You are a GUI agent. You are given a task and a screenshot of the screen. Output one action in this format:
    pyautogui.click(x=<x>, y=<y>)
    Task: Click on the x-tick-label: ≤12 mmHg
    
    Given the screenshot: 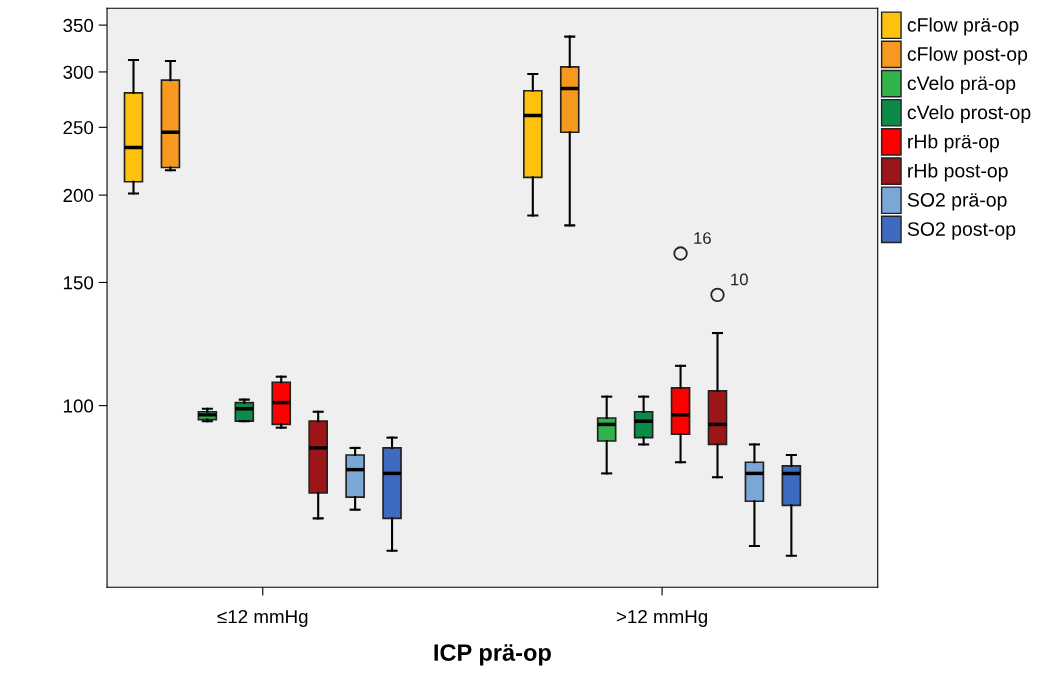 What is the action you would take?
    pyautogui.click(x=262, y=618)
    